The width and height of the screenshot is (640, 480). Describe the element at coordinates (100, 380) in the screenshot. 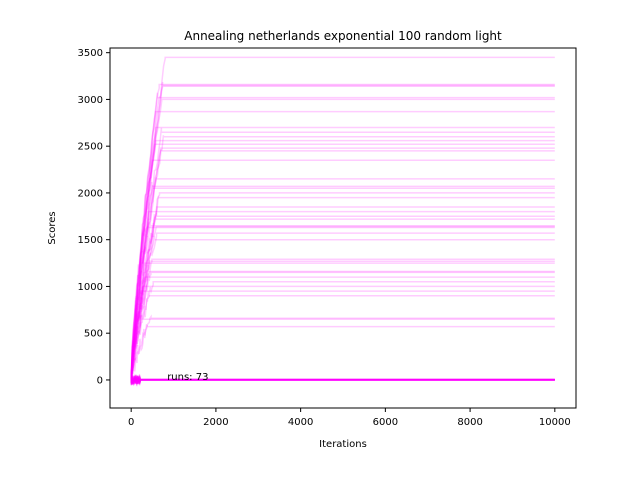

I see `y-tick-label: 0` at that location.